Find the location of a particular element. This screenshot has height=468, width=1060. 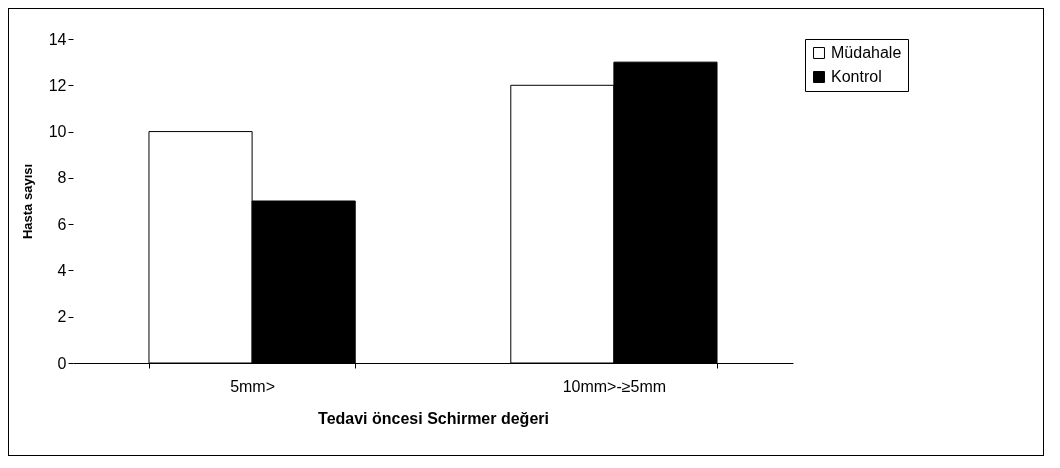

y-tick-label: 10 is located at coordinates (57, 132).